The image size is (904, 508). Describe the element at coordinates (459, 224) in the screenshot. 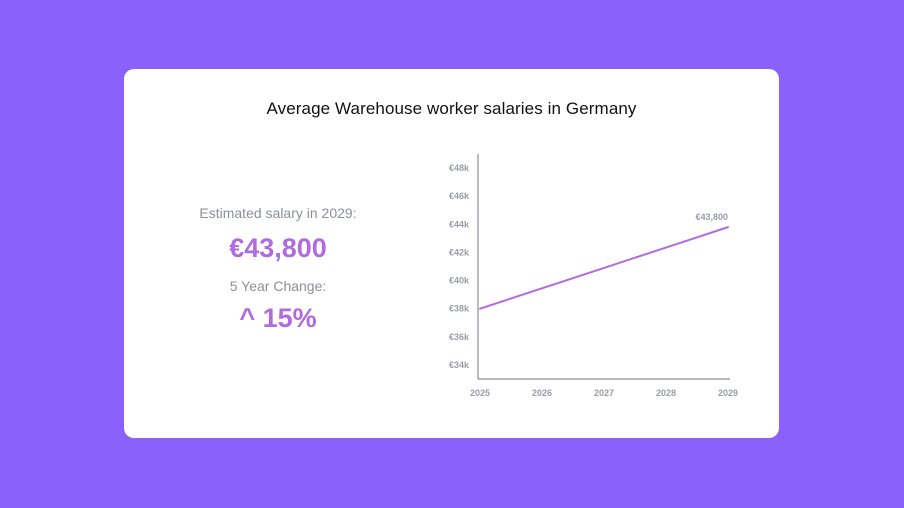

I see `y-tick-label: €44k` at that location.